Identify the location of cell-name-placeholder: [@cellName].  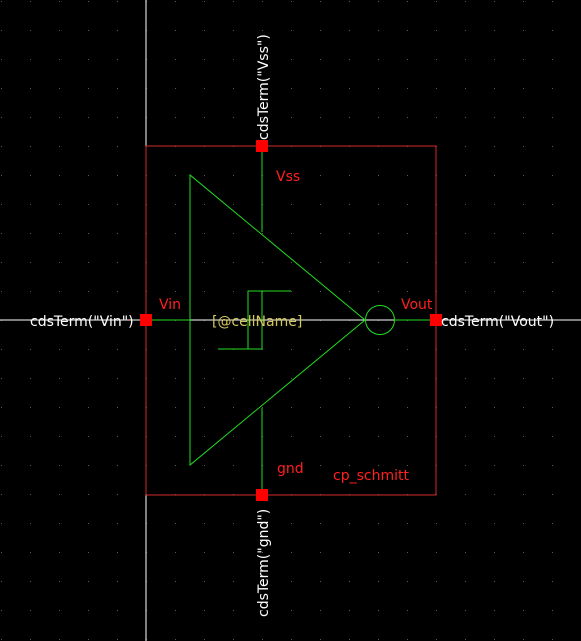
(257, 322).